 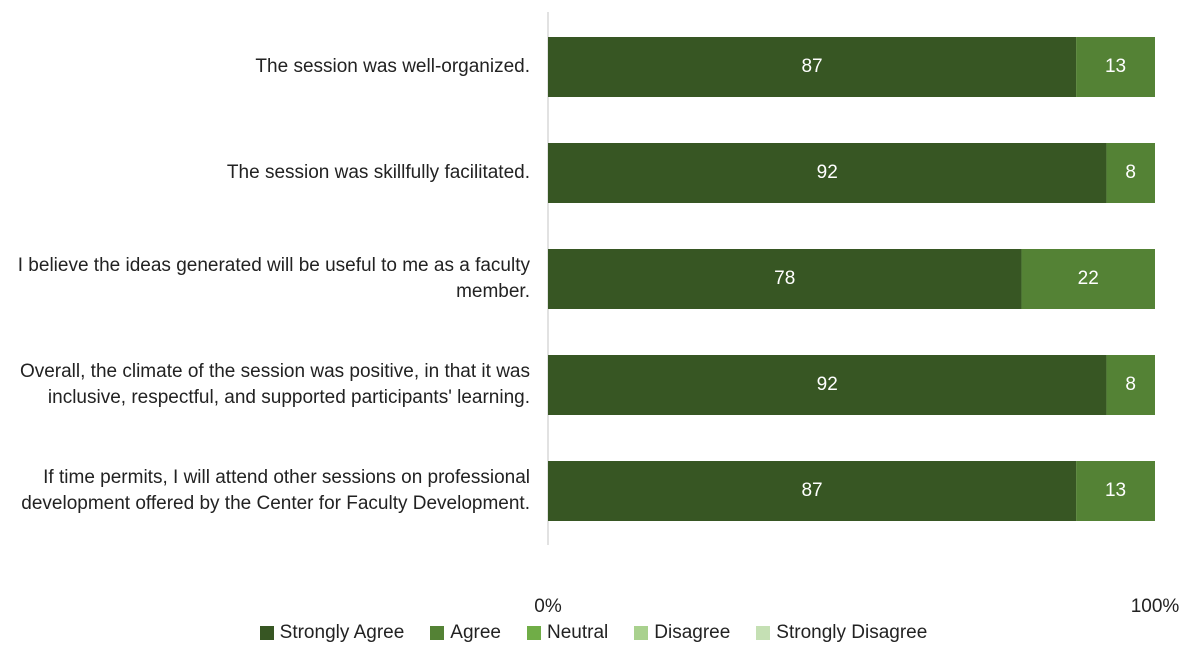 What do you see at coordinates (475, 632) in the screenshot?
I see `legend-label: Agree` at bounding box center [475, 632].